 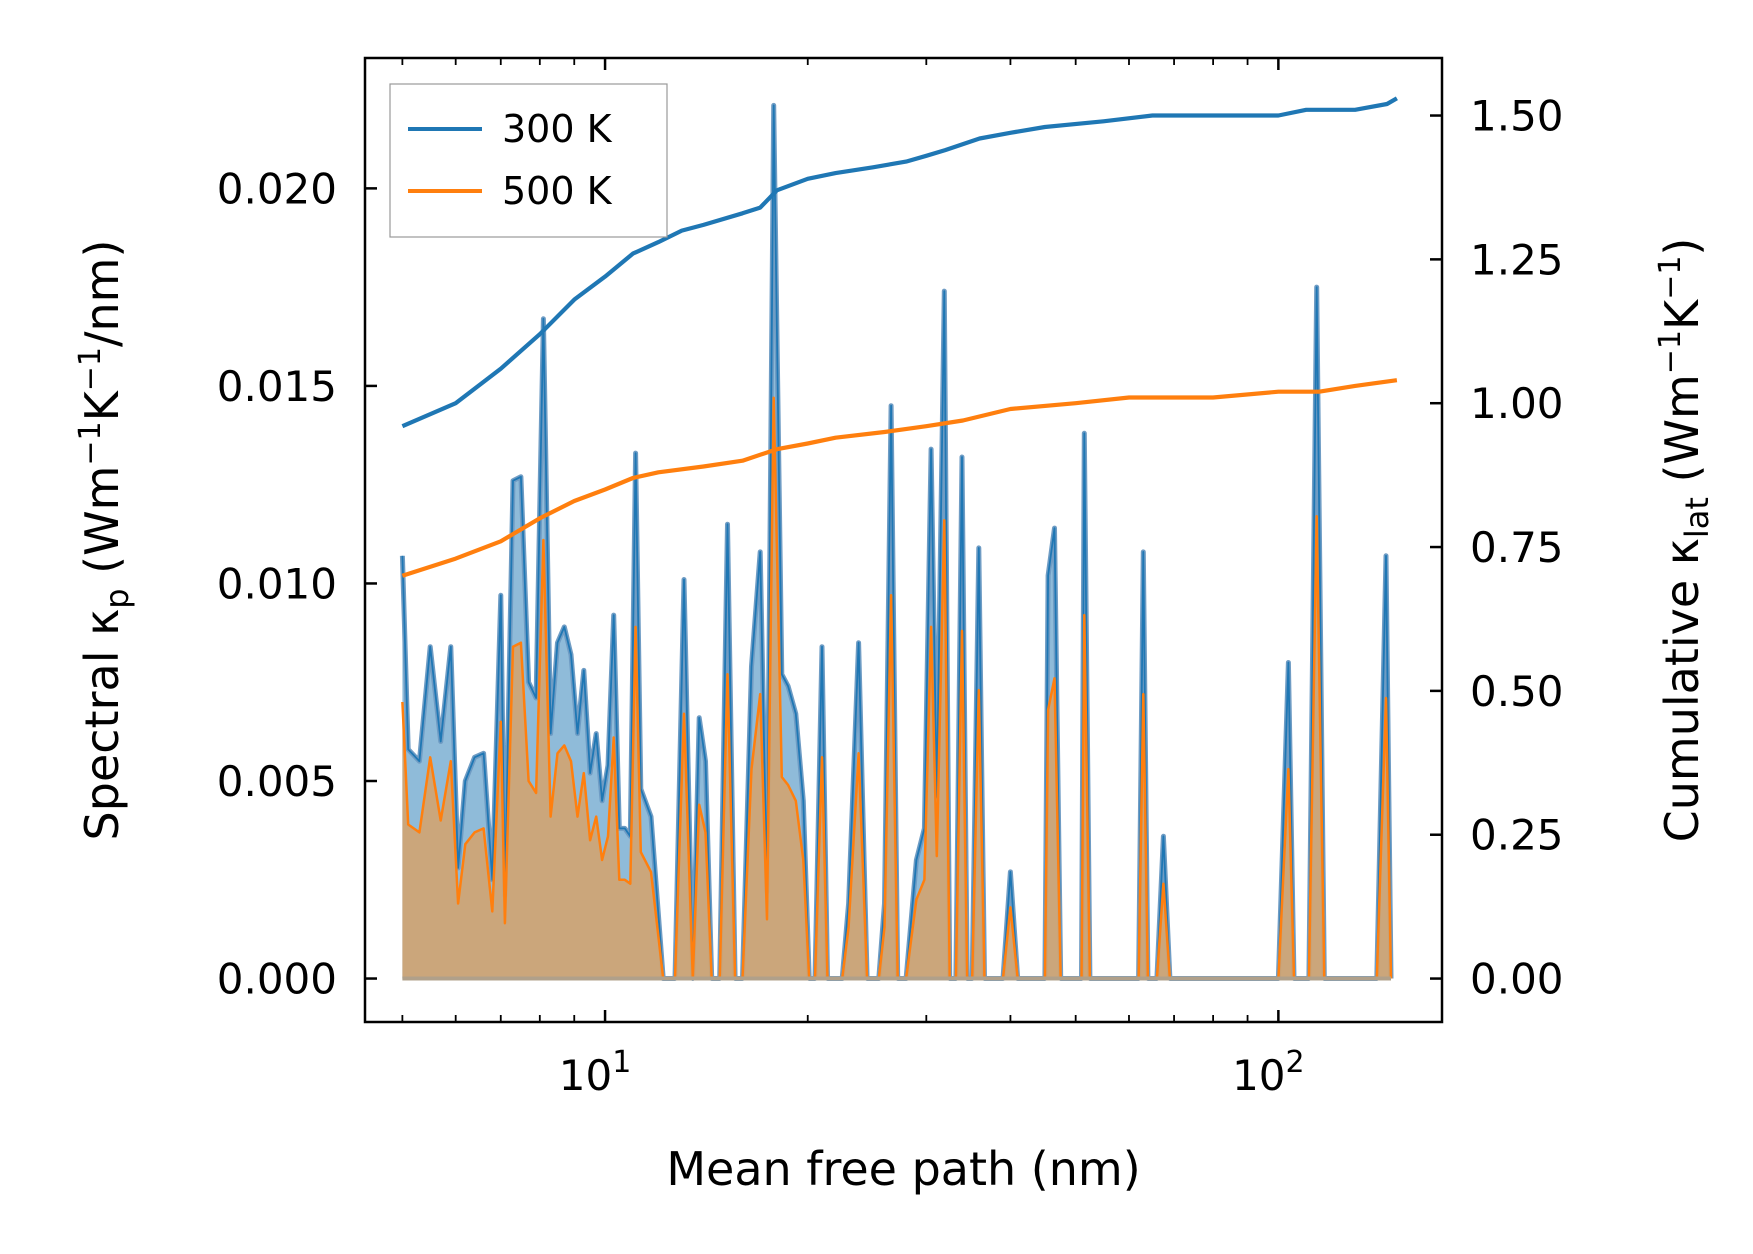 What do you see at coordinates (1517, 547) in the screenshot?
I see `y-right-tick-label: 0.75` at bounding box center [1517, 547].